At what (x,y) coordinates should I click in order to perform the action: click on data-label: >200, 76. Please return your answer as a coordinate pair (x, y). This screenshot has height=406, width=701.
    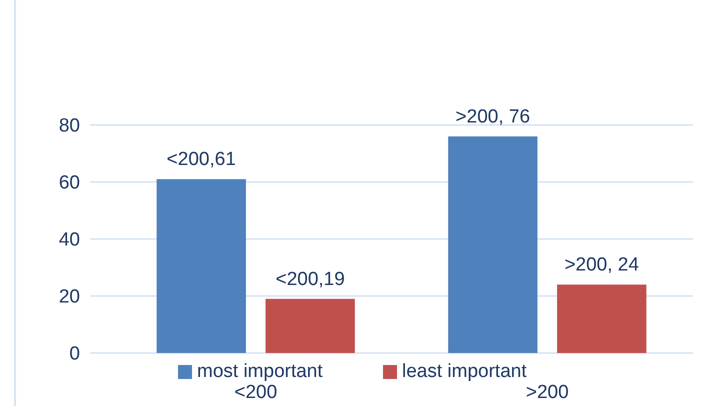
    Looking at the image, I should click on (493, 117).